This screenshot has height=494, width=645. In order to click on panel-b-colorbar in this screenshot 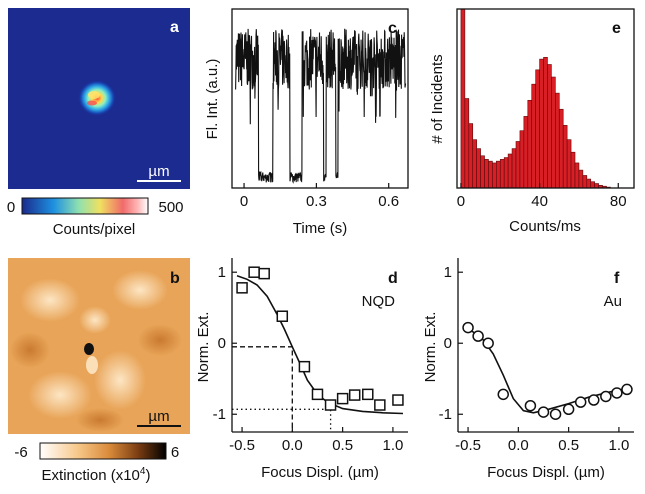, I will do `click(103, 451)`.